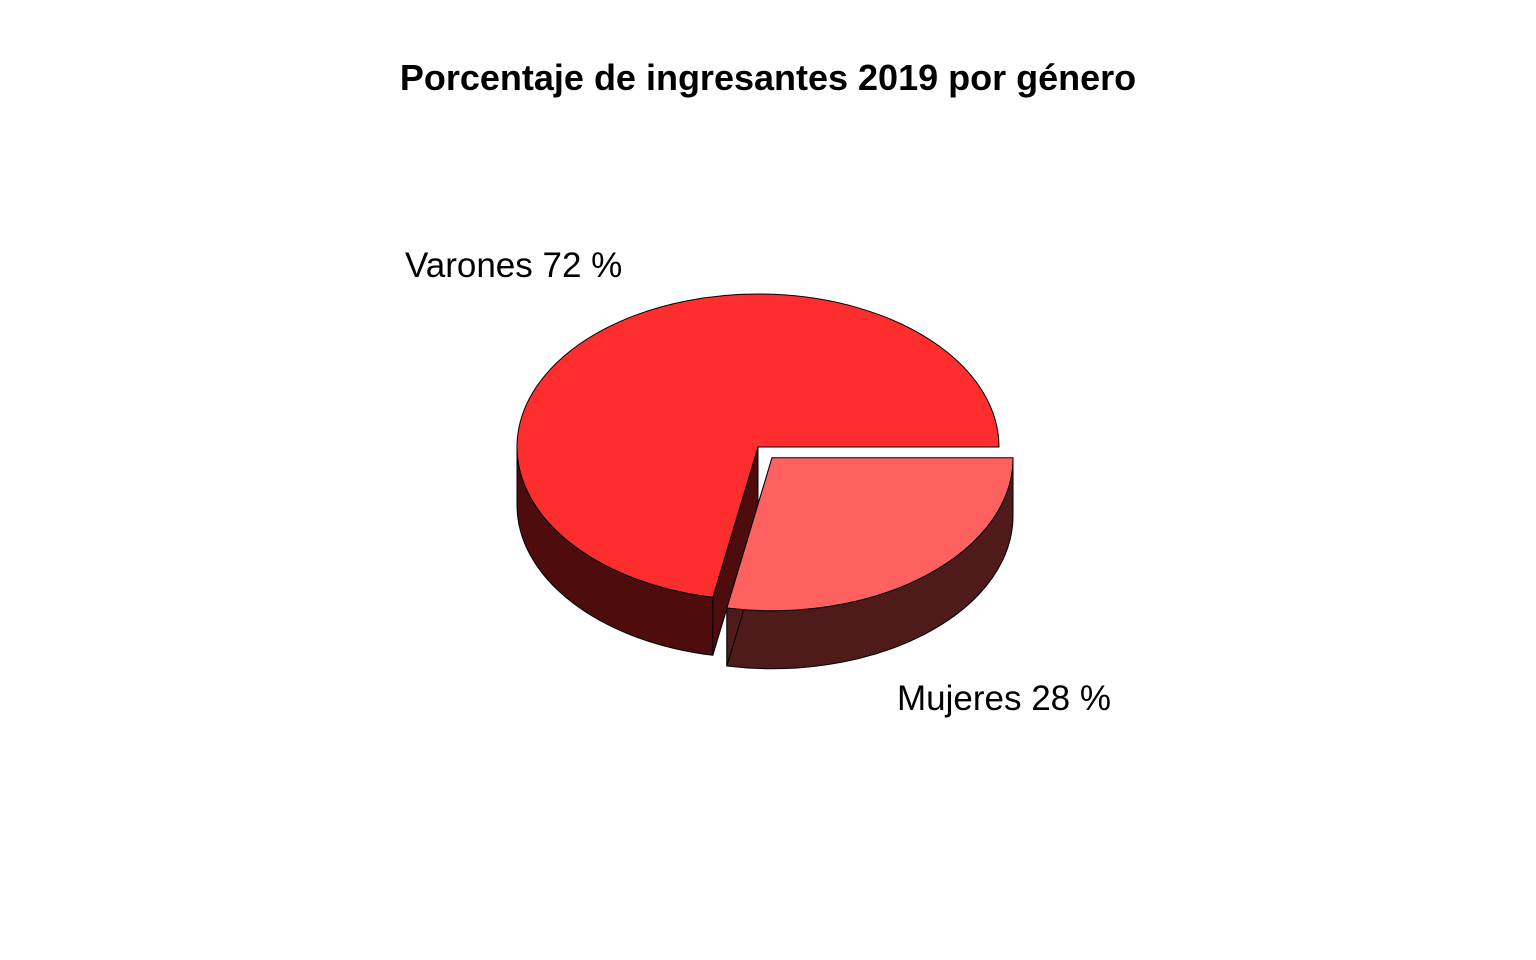 Image resolution: width=1536 pixels, height=960 pixels. I want to click on slice-label-varones: Varones 72 %, so click(513, 265).